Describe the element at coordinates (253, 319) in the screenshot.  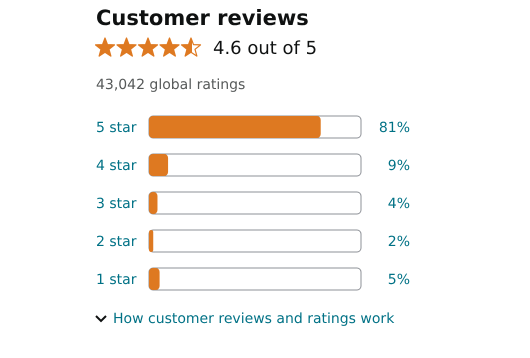
I see `text: How customer reviews and ratings work` at that location.